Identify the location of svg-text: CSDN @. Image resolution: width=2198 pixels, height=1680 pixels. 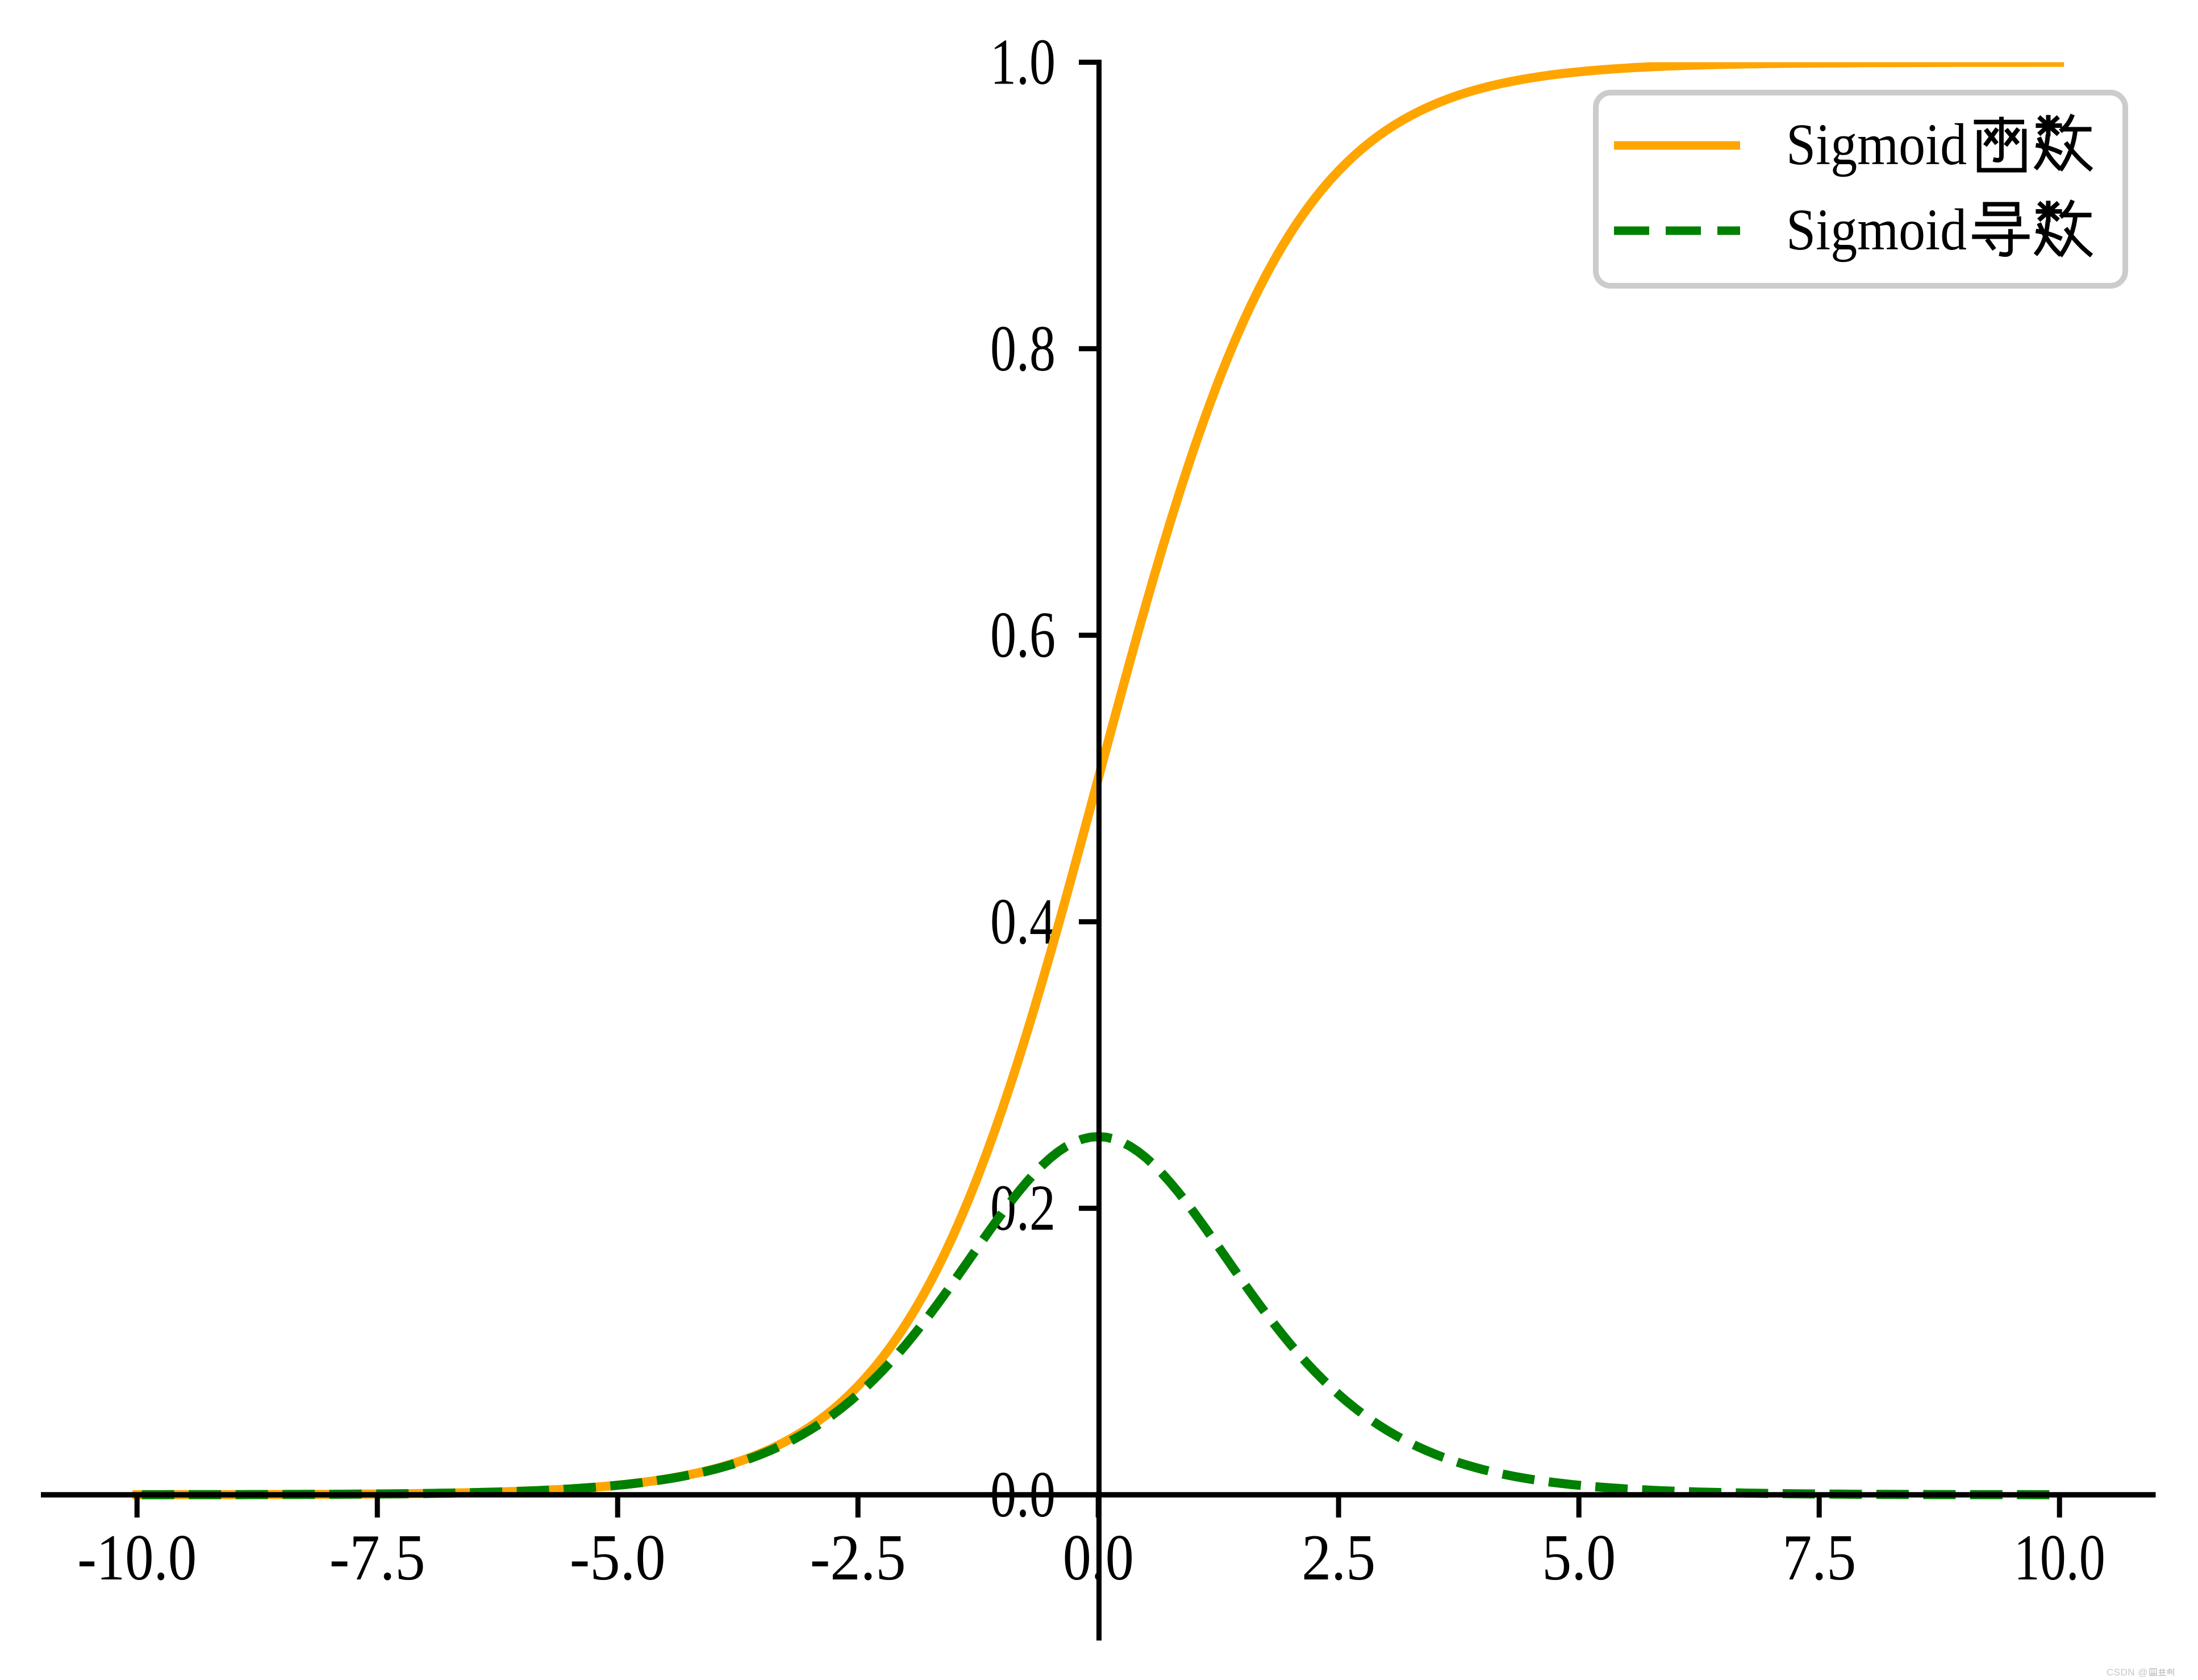
(2127, 1672).